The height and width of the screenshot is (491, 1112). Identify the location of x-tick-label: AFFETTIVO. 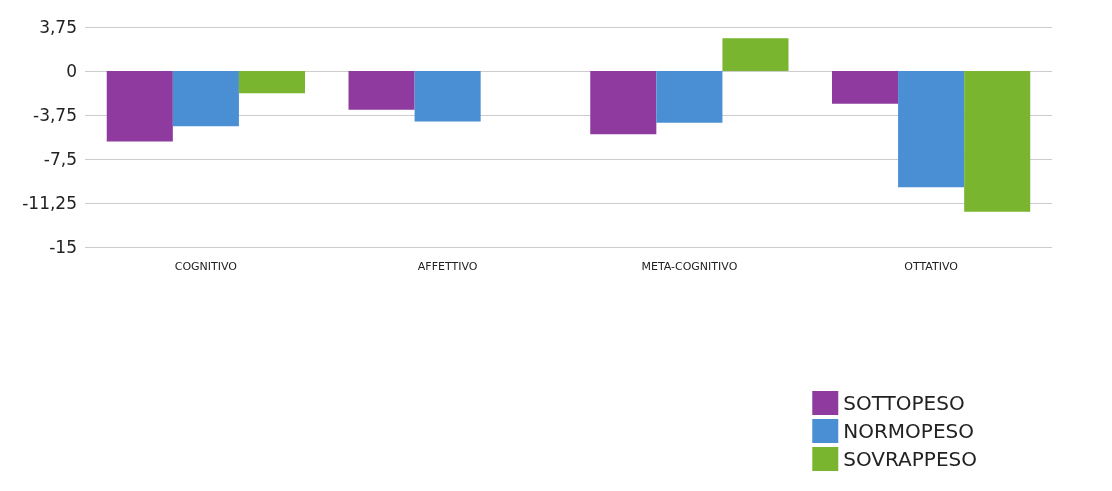
(447, 266).